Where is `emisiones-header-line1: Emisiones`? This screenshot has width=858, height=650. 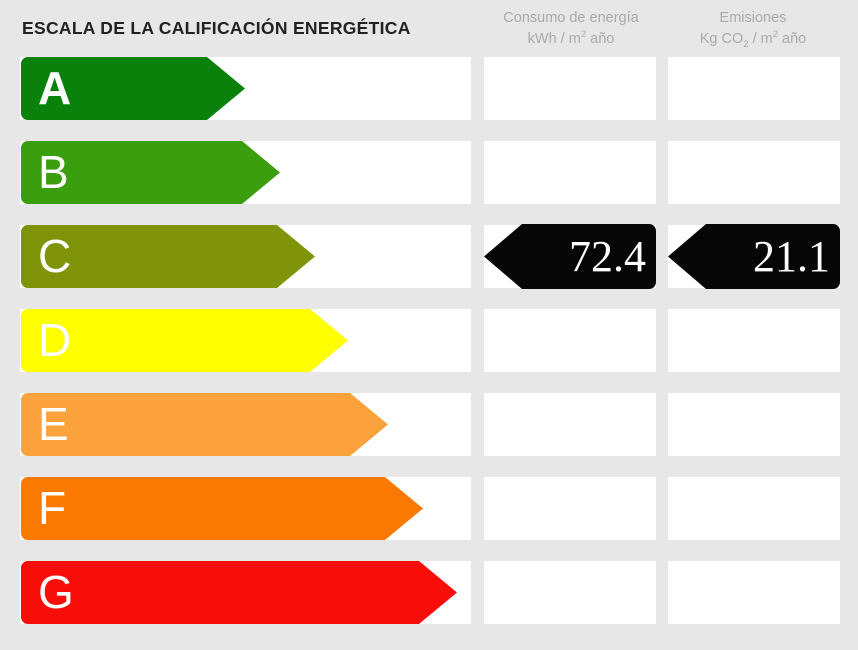
emisiones-header-line1: Emisiones is located at coordinates (753, 18).